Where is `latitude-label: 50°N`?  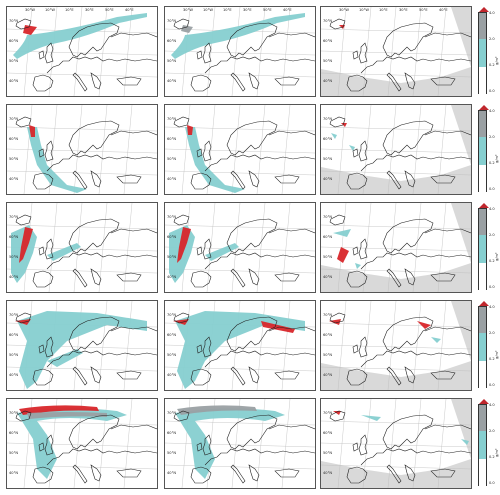 latitude-label: 50°N is located at coordinates (172, 355).